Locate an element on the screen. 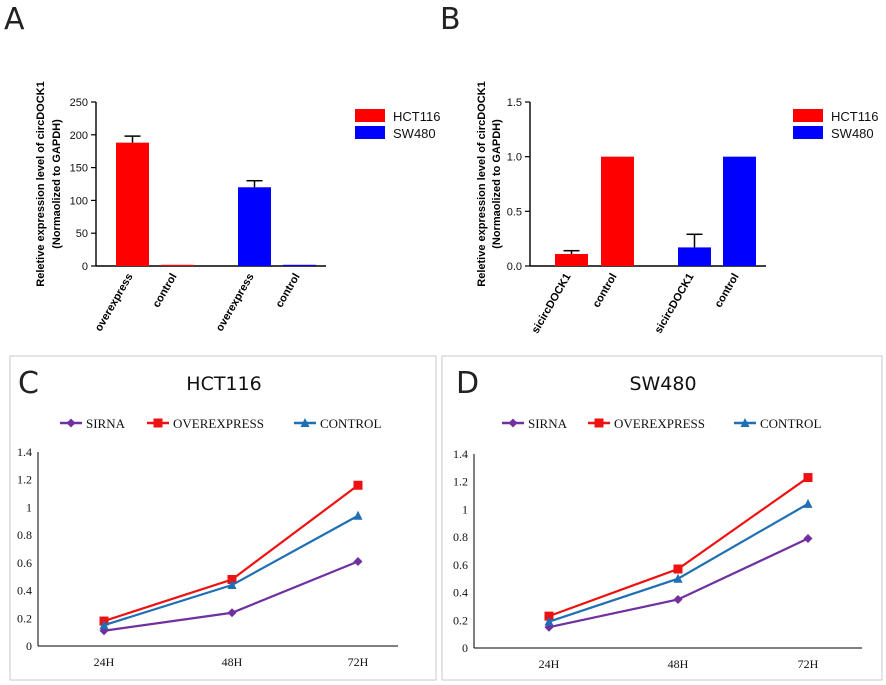 This screenshot has height=685, width=886. y-tick-label: 200 is located at coordinates (79, 136).